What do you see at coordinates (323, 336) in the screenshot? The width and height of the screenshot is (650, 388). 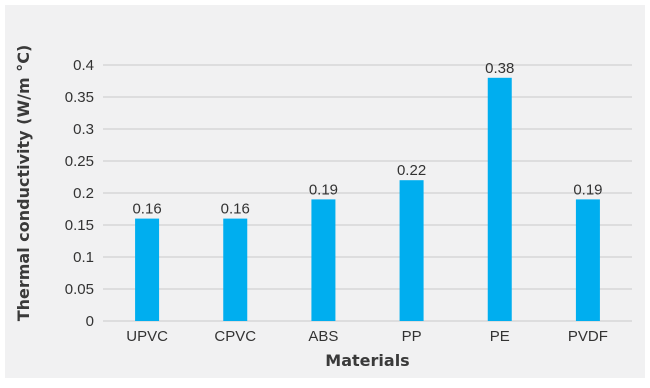 I see `x-tick-label: ABS` at bounding box center [323, 336].